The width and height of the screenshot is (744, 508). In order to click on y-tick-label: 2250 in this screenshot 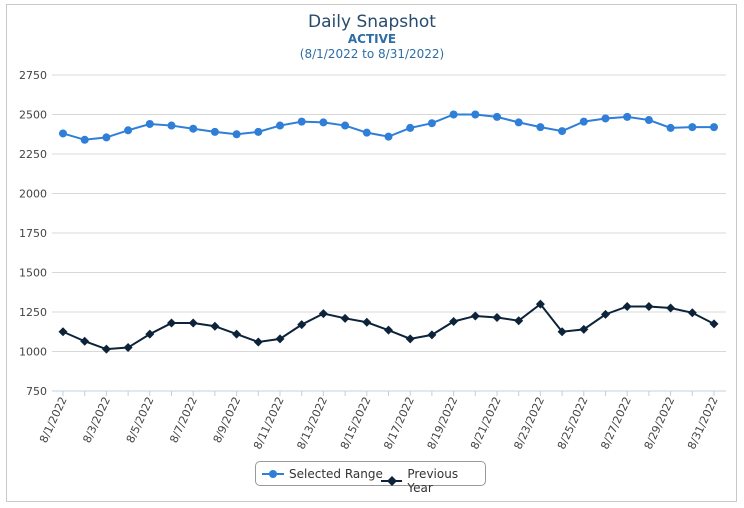, I will do `click(33, 154)`.